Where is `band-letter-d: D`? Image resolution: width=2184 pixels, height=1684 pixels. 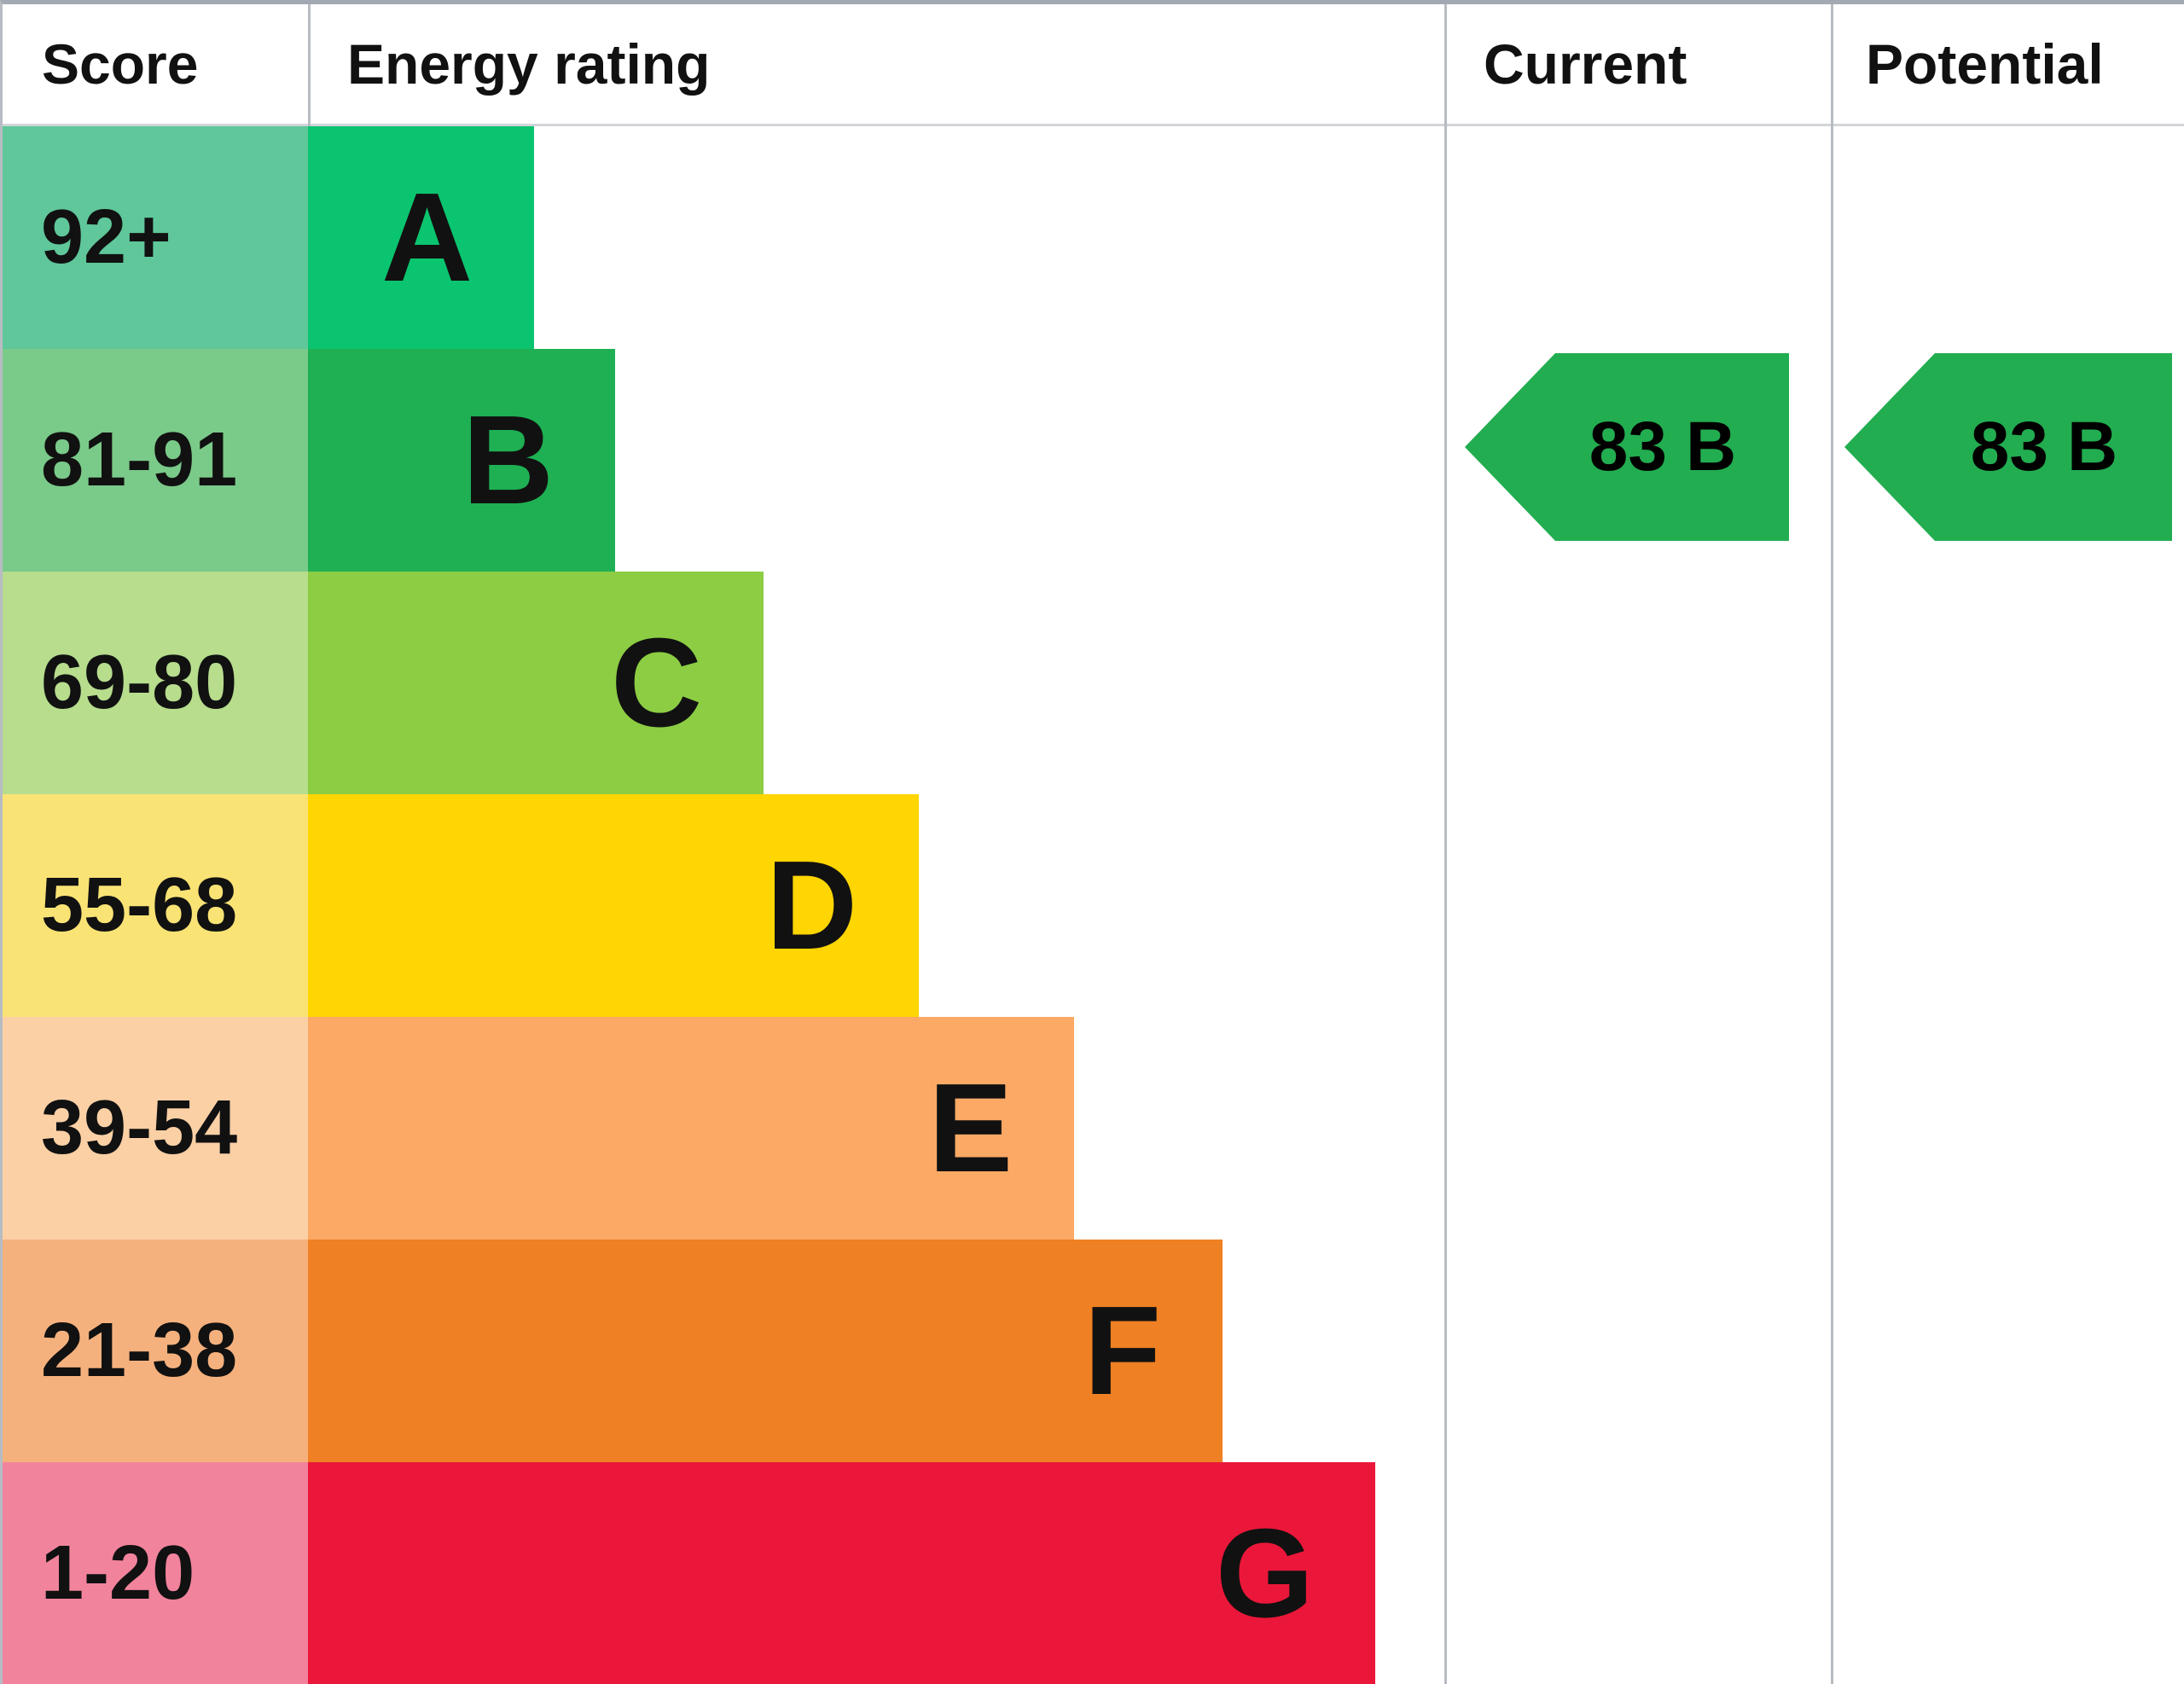
band-letter-d: D is located at coordinates (811, 905).